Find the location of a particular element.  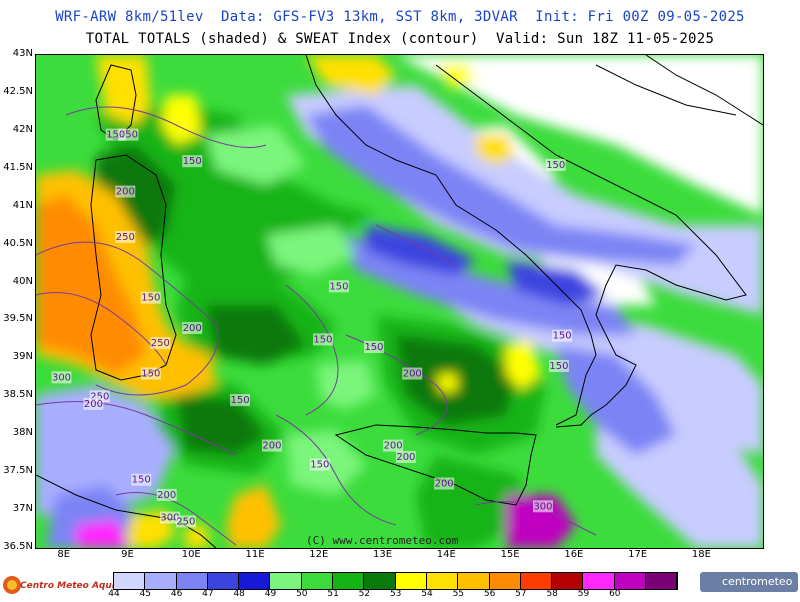

longitude-label: 17E is located at coordinates (638, 554).